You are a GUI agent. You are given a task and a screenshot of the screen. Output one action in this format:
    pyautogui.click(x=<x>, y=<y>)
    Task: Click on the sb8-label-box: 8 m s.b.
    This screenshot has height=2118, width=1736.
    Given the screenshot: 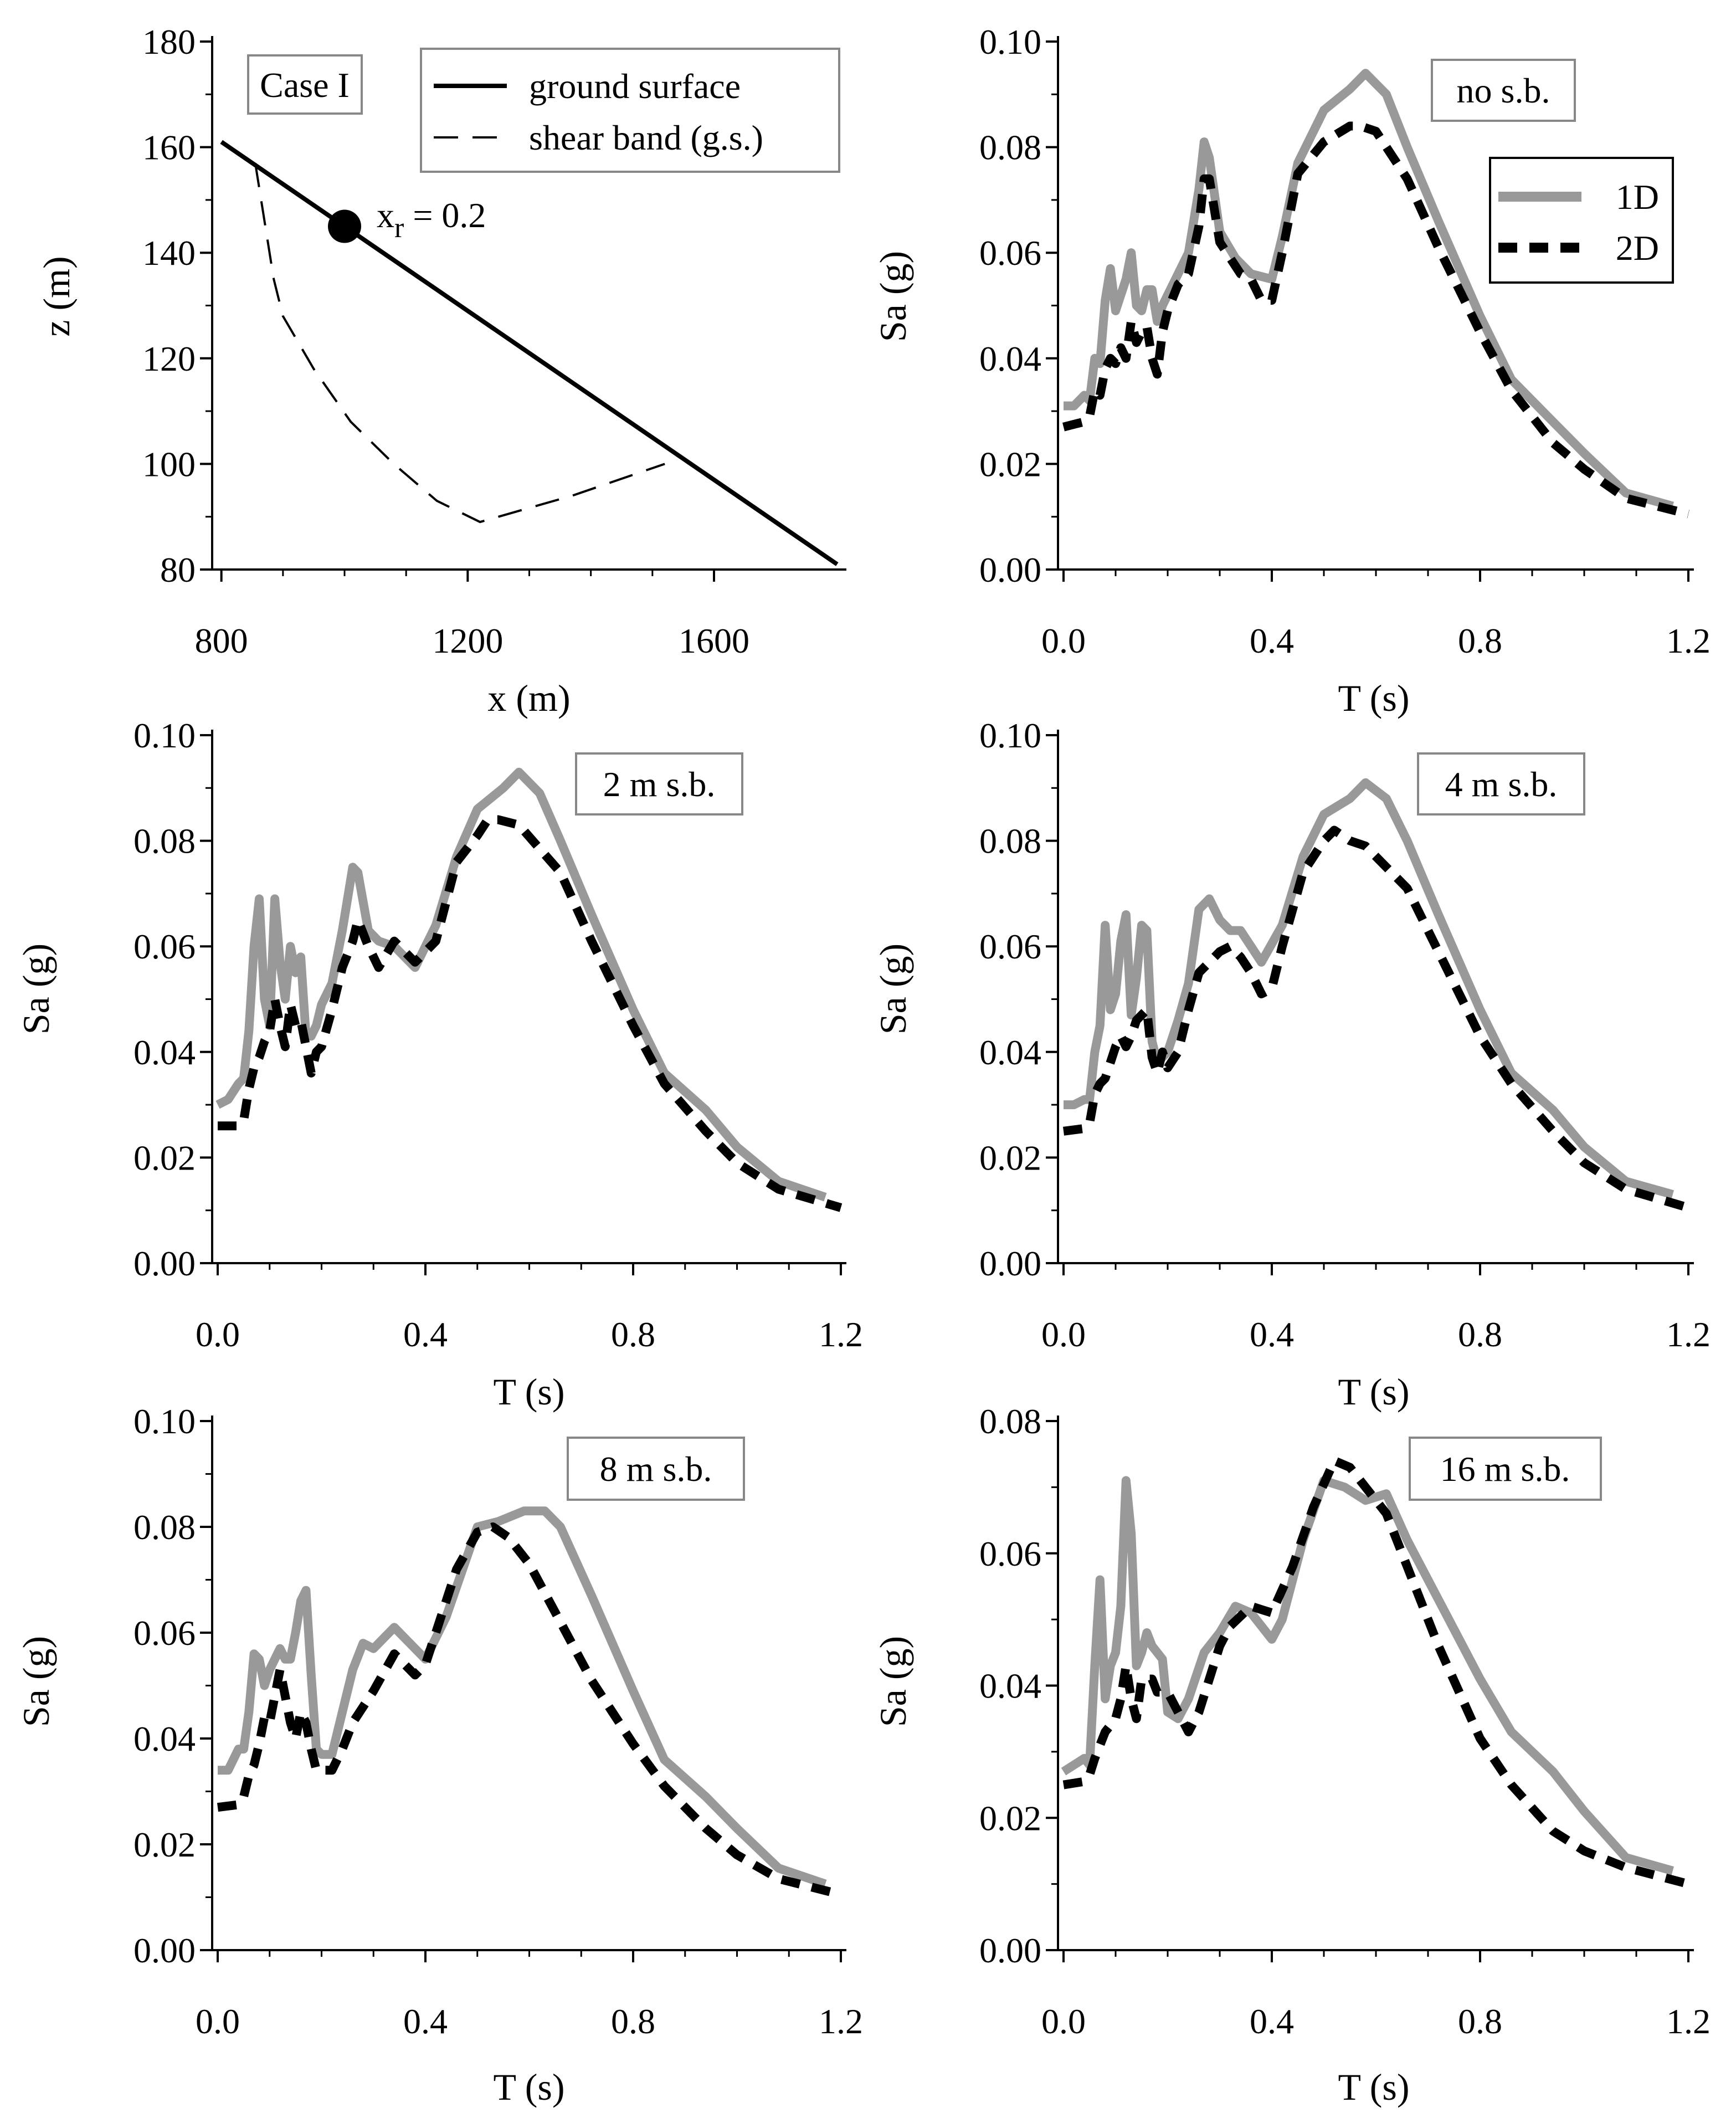 What is the action you would take?
    pyautogui.click(x=656, y=1469)
    